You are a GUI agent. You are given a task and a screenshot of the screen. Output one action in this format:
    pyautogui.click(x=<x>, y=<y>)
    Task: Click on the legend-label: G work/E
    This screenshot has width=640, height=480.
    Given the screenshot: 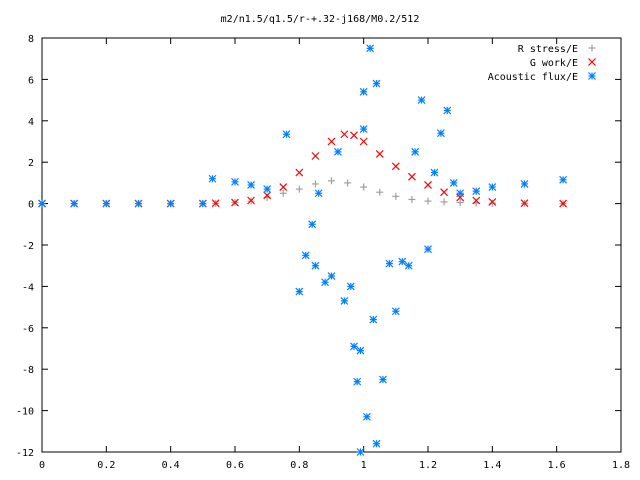 What is the action you would take?
    pyautogui.click(x=554, y=63)
    